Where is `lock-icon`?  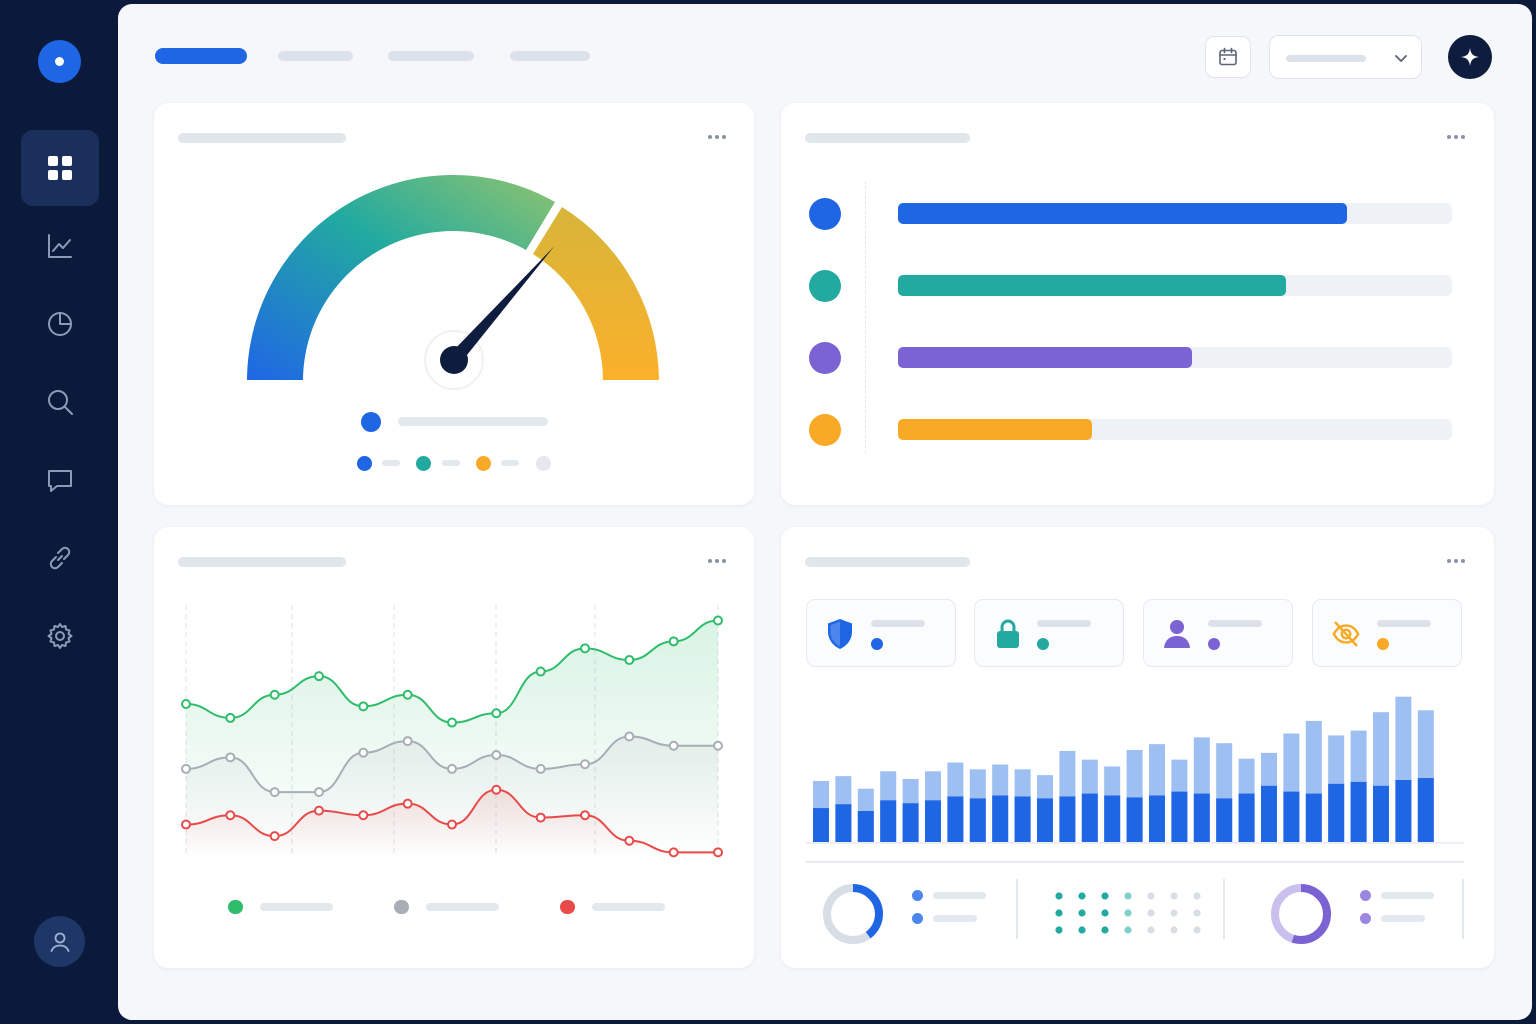 lock-icon is located at coordinates (1008, 633).